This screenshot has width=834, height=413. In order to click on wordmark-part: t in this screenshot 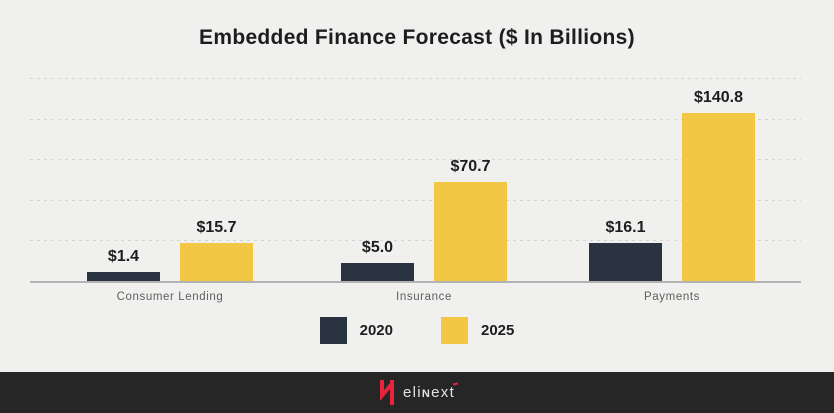, I will do `click(452, 392)`.